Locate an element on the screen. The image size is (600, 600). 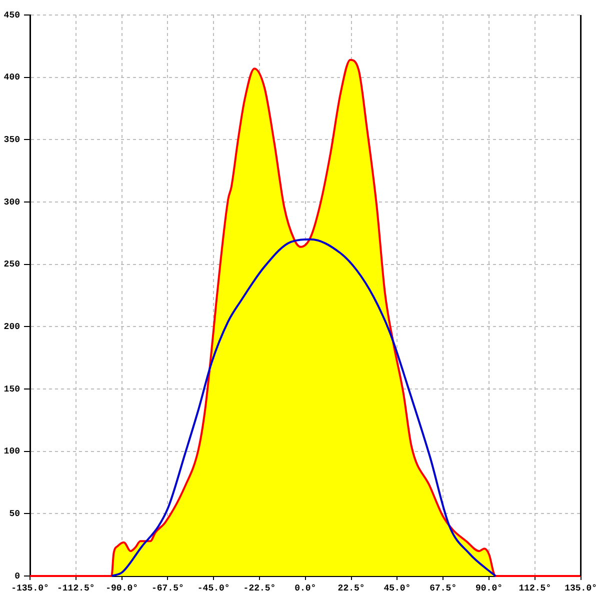
y-tick-label: 350 is located at coordinates (12, 139).